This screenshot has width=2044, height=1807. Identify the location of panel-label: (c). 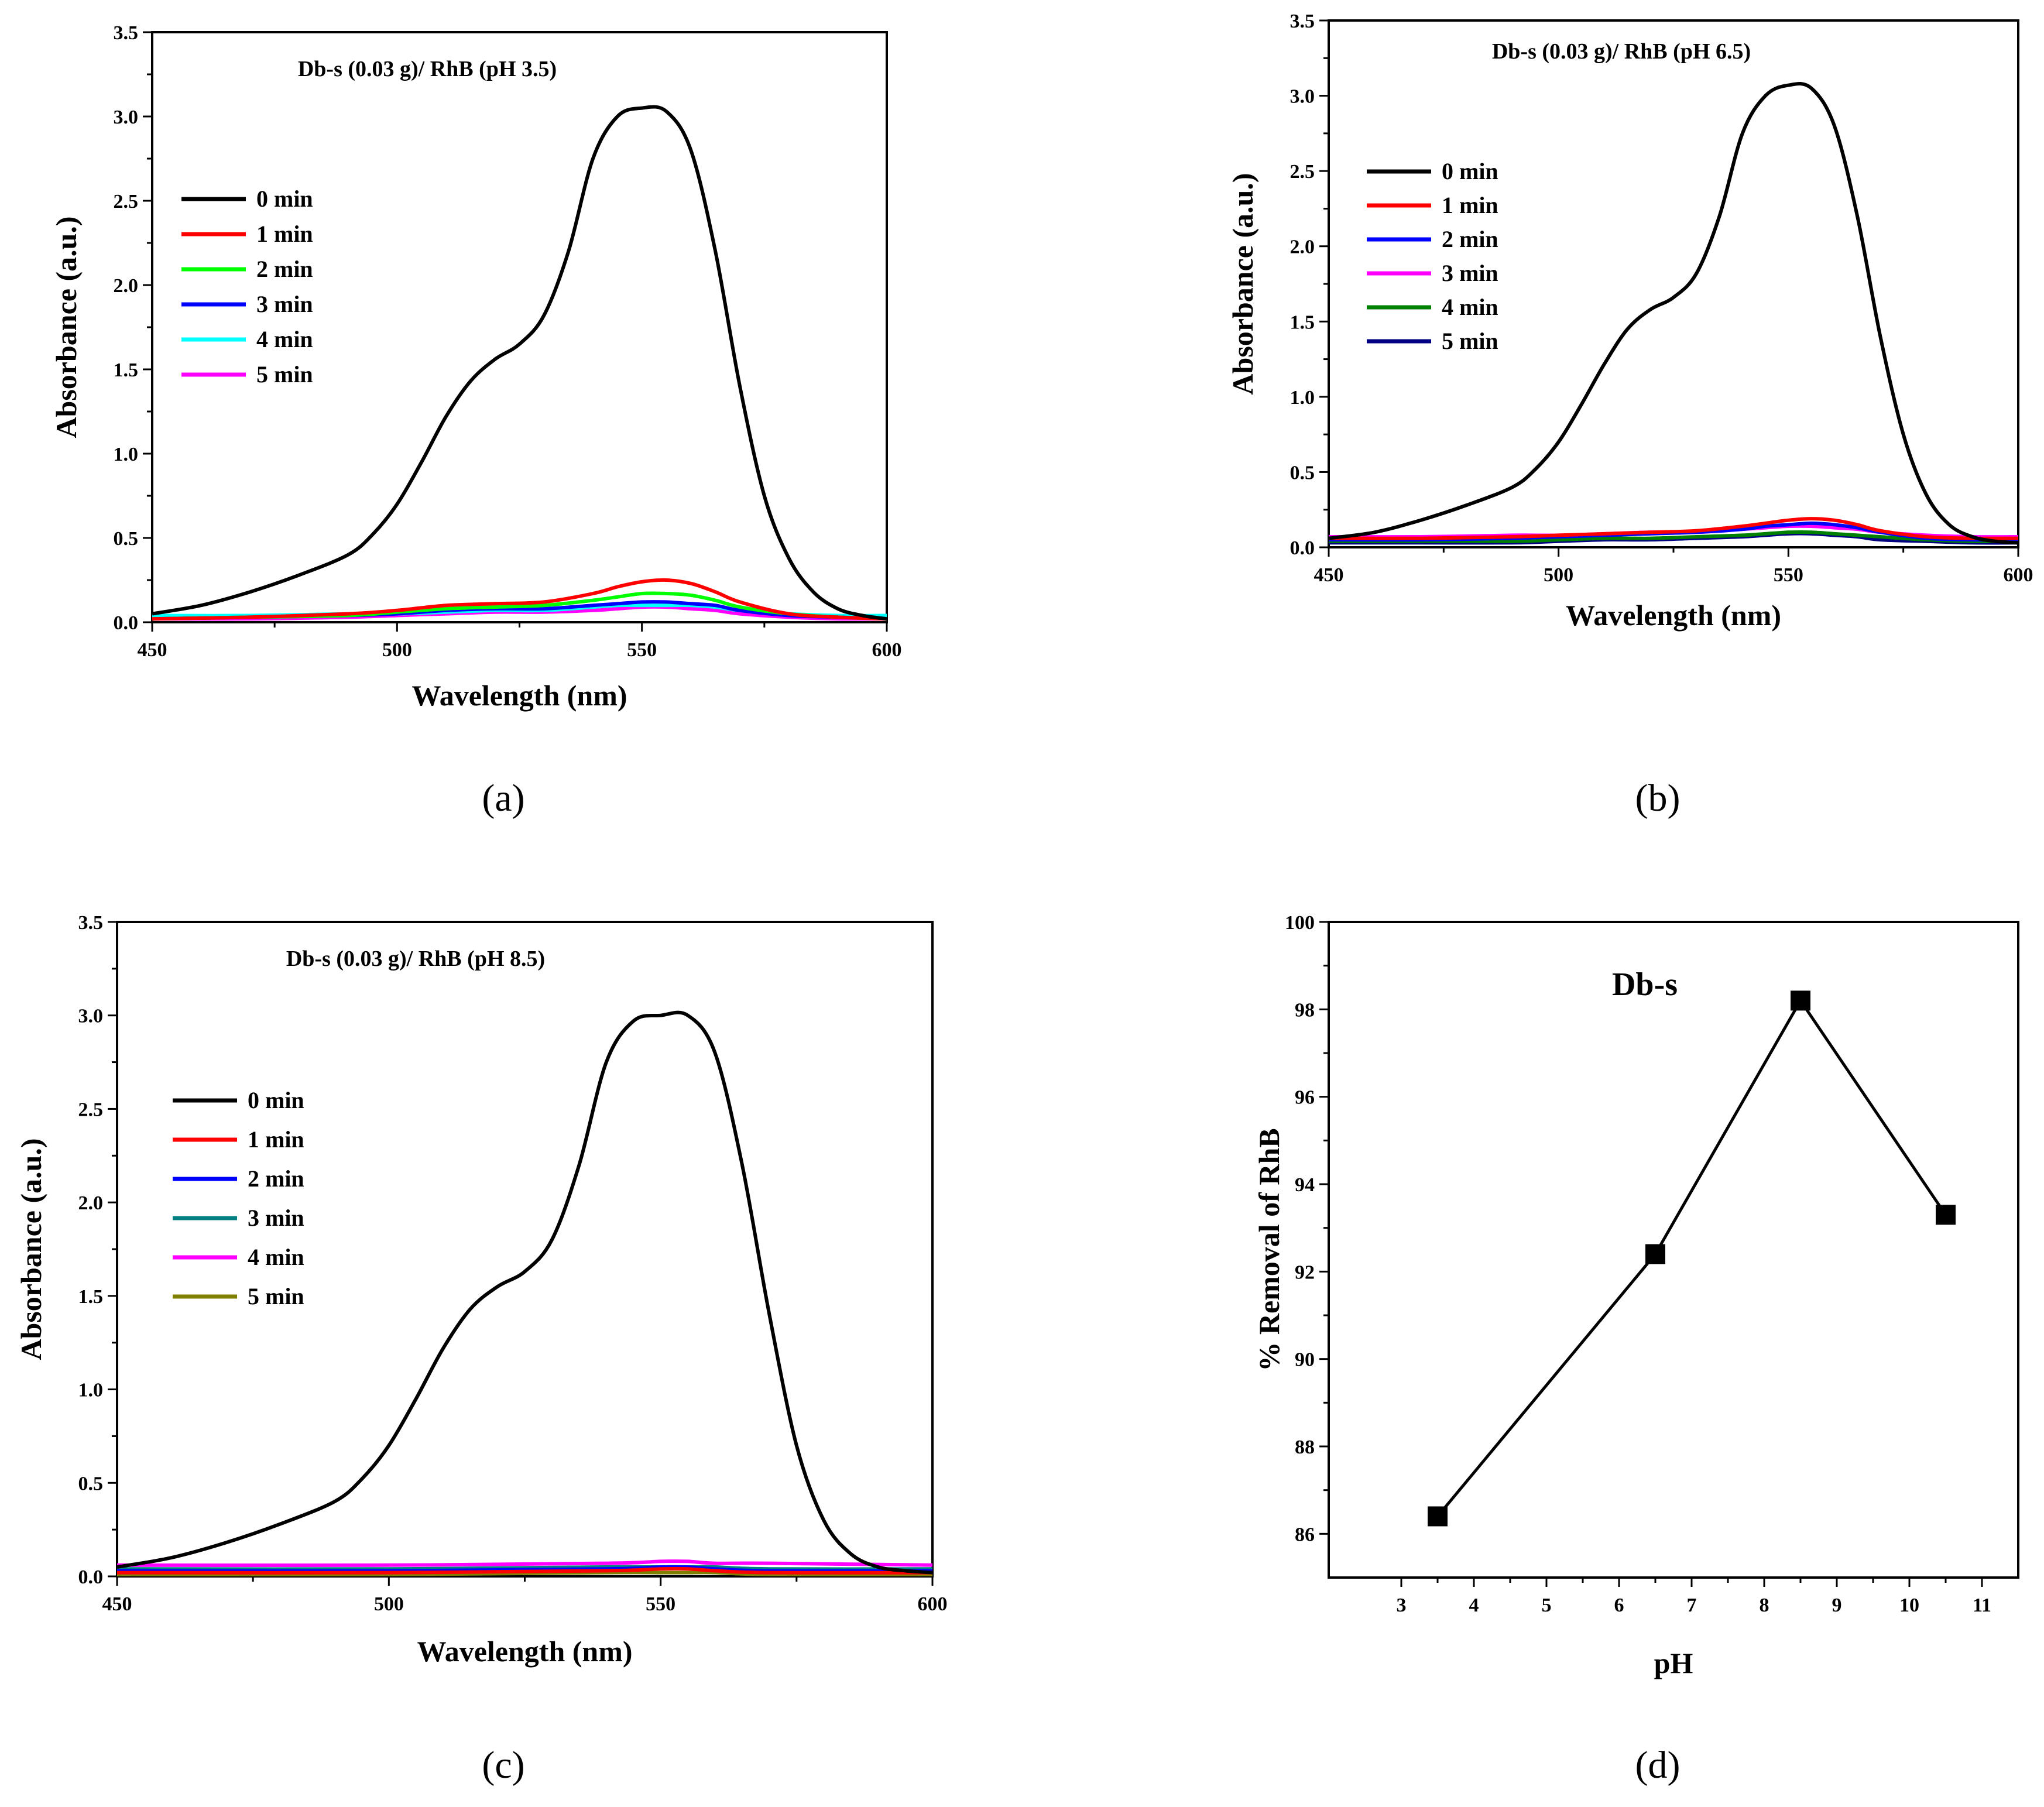
(503, 1765).